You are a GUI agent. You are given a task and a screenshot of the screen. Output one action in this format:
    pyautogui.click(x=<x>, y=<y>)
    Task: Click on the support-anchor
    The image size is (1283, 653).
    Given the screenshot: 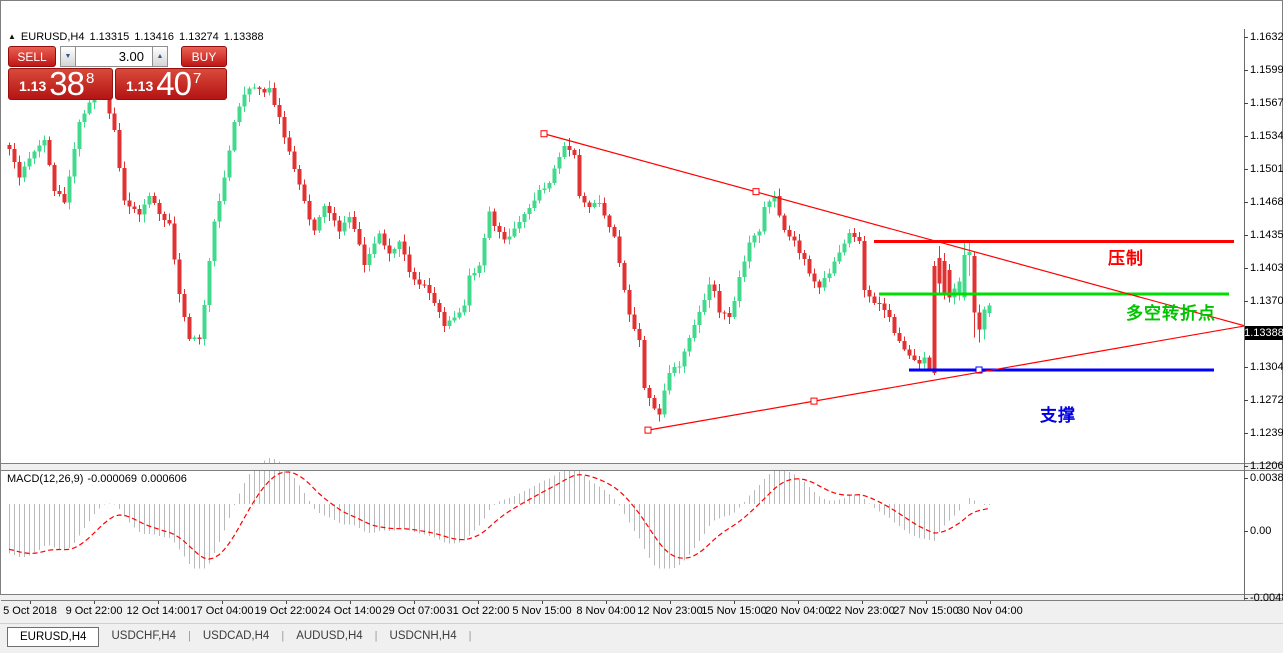 What is the action you would take?
    pyautogui.click(x=979, y=370)
    